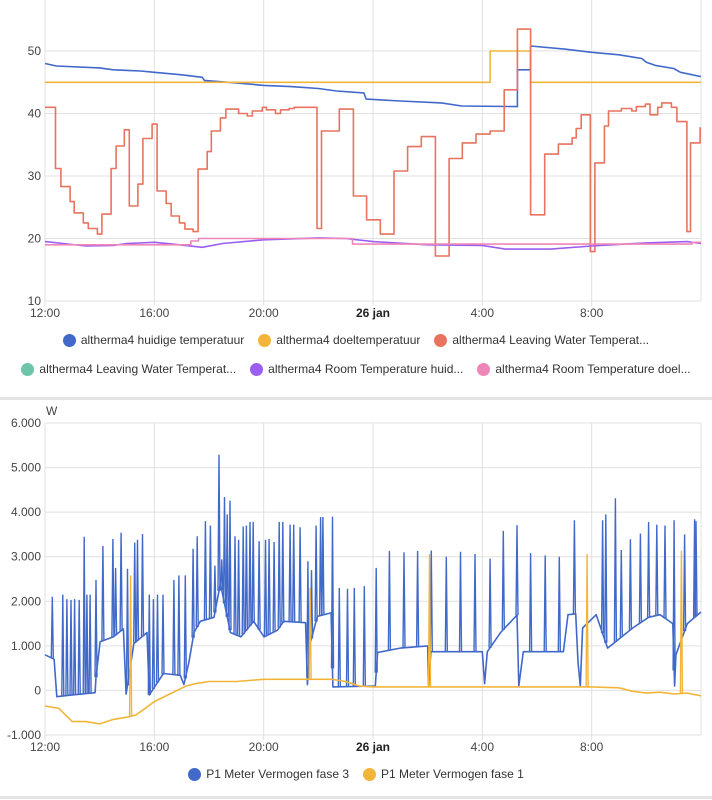  What do you see at coordinates (26, 646) in the screenshot?
I see `y-tick-label: 1.000` at bounding box center [26, 646].